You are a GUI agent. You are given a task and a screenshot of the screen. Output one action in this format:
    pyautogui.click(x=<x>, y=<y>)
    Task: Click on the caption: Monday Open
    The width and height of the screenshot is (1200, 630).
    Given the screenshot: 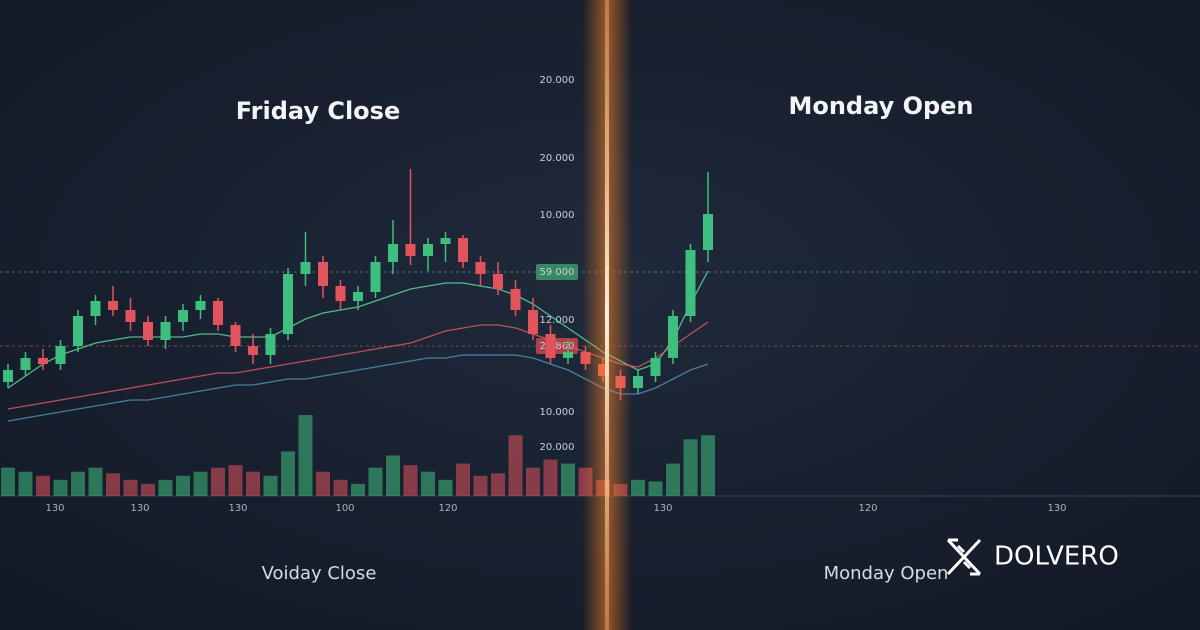 What is the action you would take?
    pyautogui.click(x=886, y=573)
    